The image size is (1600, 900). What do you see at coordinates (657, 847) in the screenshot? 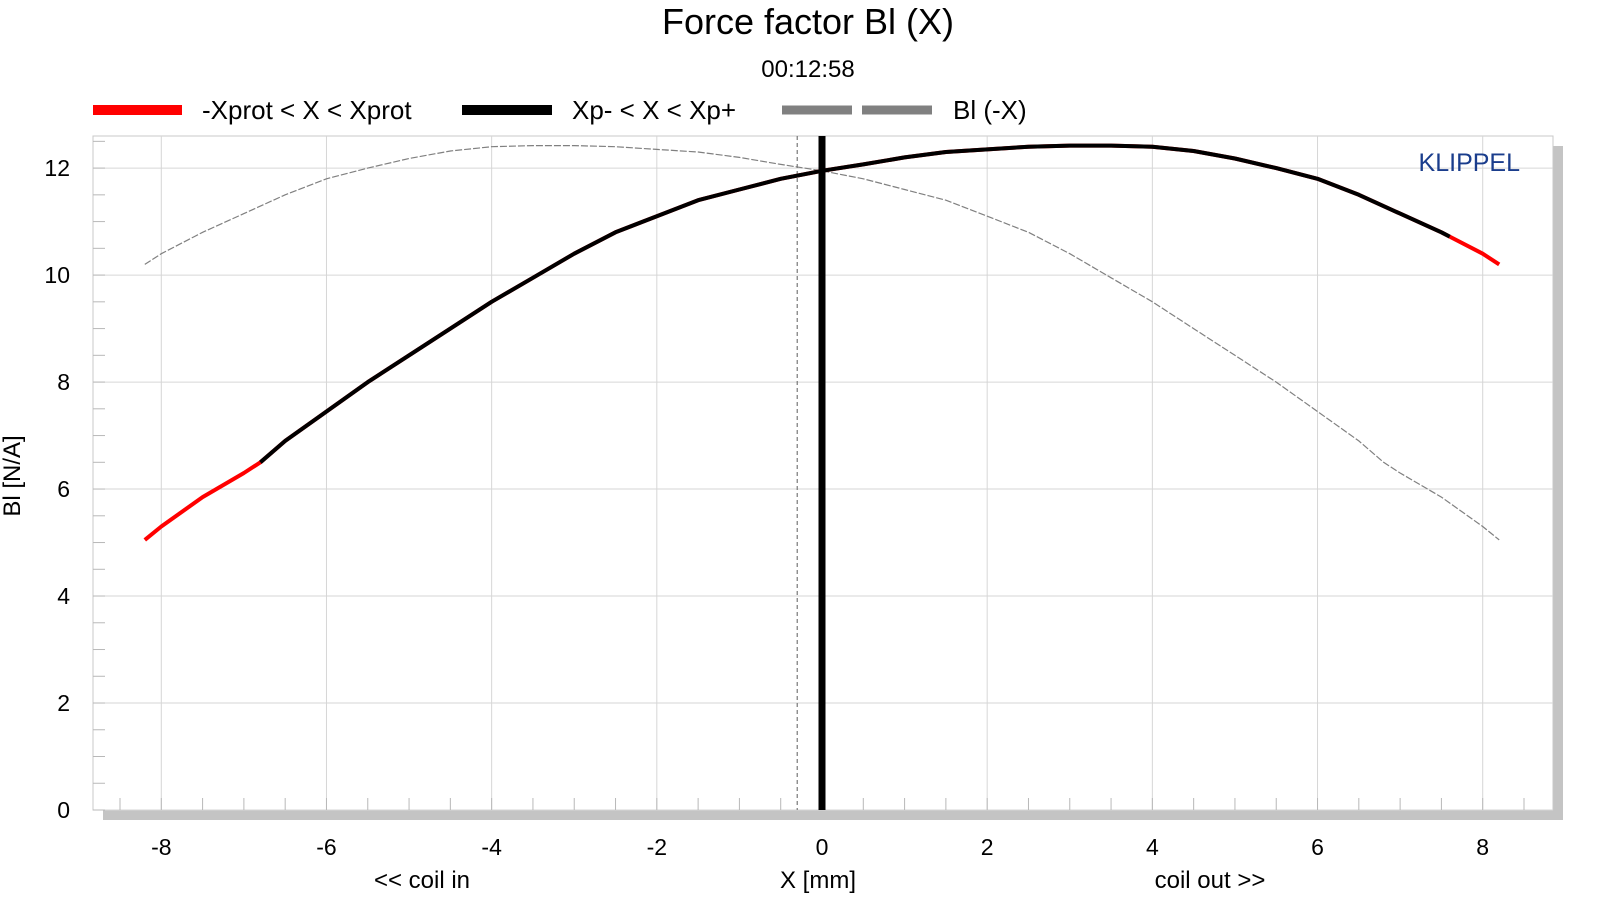
I see `x-tick-label: -2` at bounding box center [657, 847].